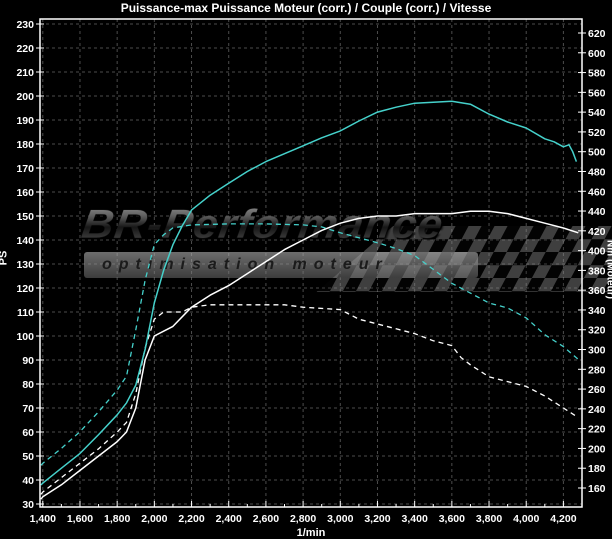 This screenshot has height=539, width=612. I want to click on y-left-tick-label: 180, so click(25, 145).